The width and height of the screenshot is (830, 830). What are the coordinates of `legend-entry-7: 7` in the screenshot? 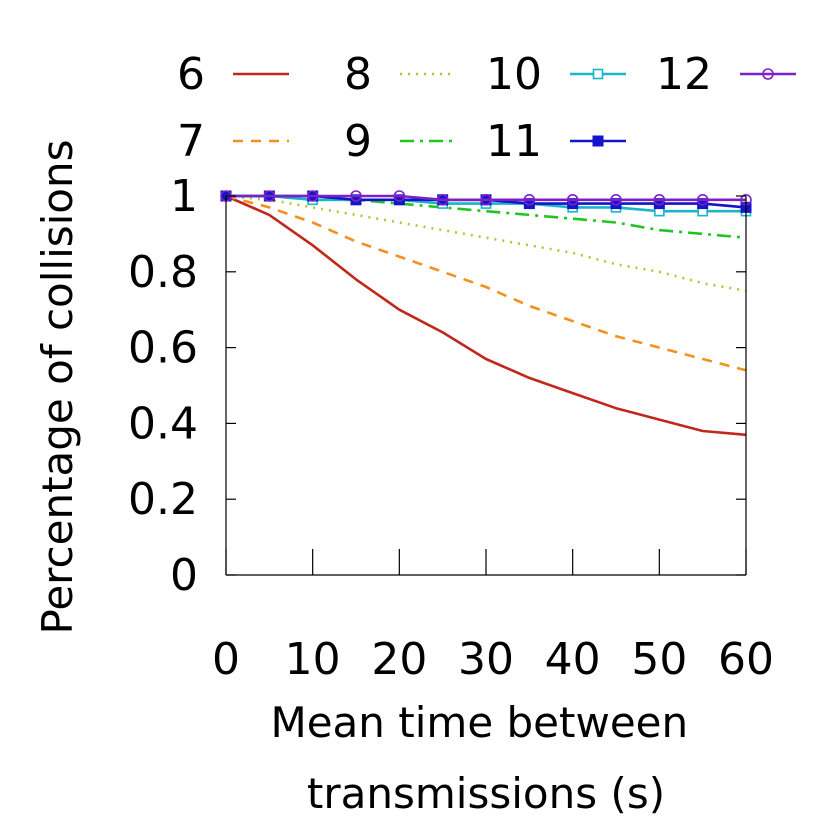 It's located at (233, 141).